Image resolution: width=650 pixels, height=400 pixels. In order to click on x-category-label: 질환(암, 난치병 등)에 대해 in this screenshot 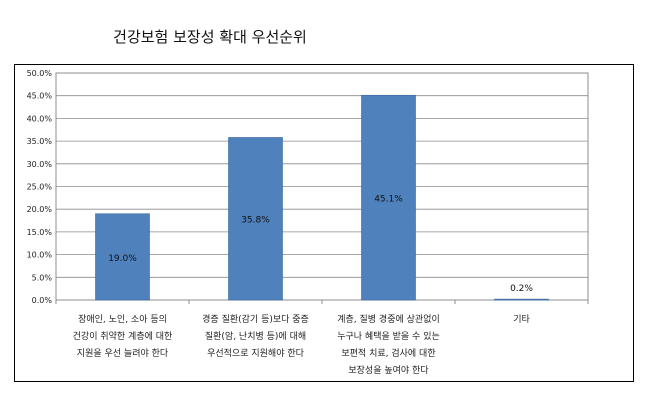, I will do `click(255, 336)`.